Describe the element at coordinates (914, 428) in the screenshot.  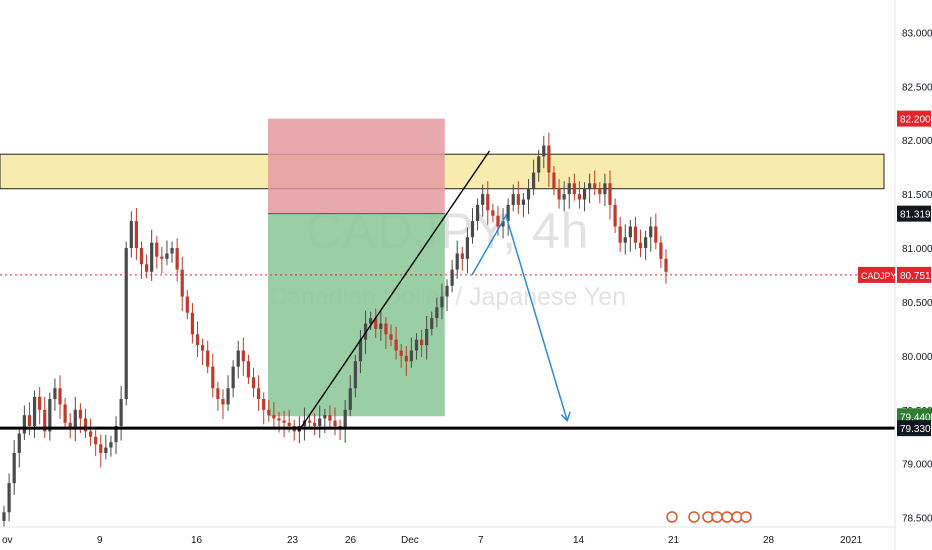
I see `price-badge-support` at that location.